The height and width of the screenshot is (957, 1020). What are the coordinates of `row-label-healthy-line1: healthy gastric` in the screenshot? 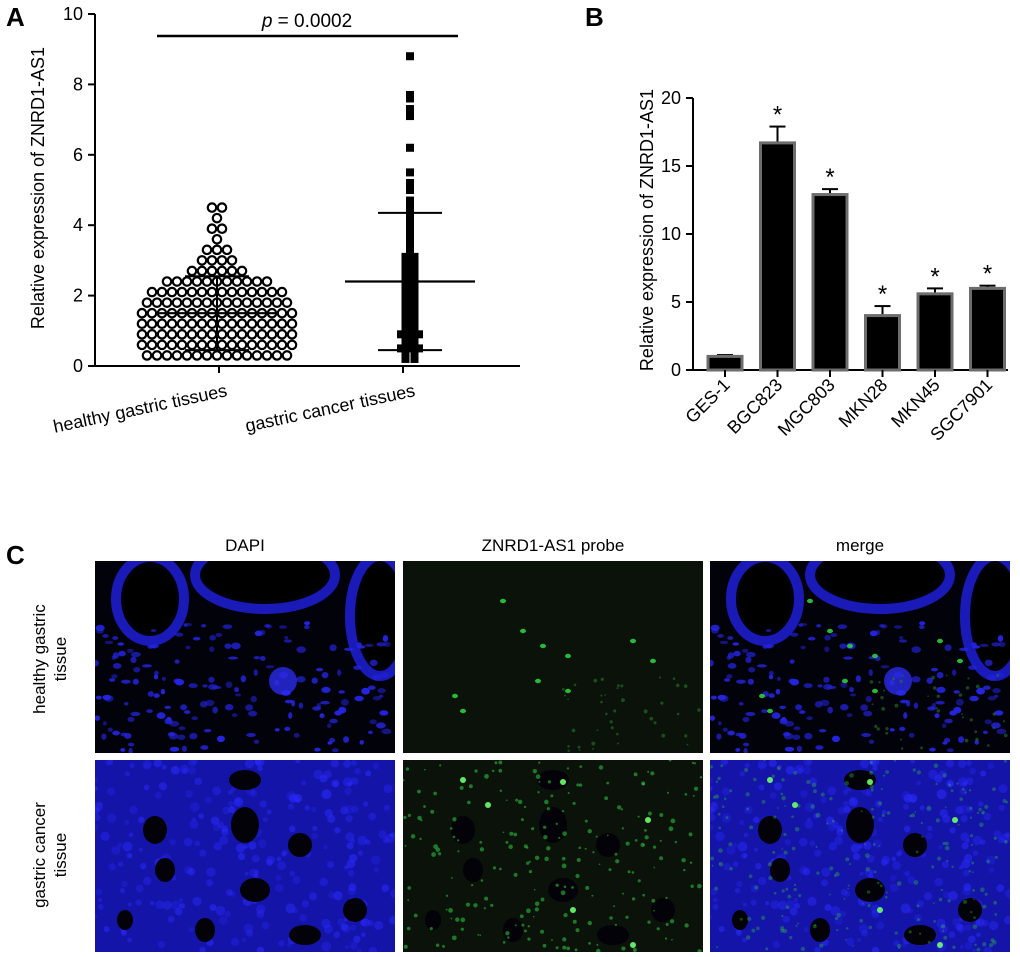 It's located at (39, 659).